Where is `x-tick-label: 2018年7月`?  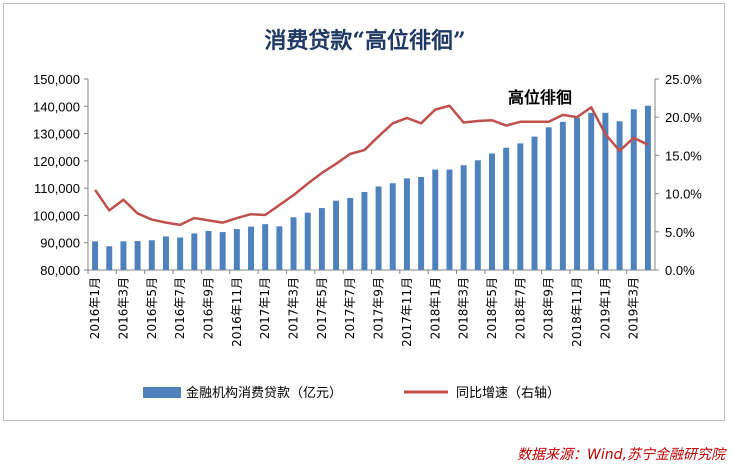
x-tick-label: 2018年7月 is located at coordinates (520, 308).